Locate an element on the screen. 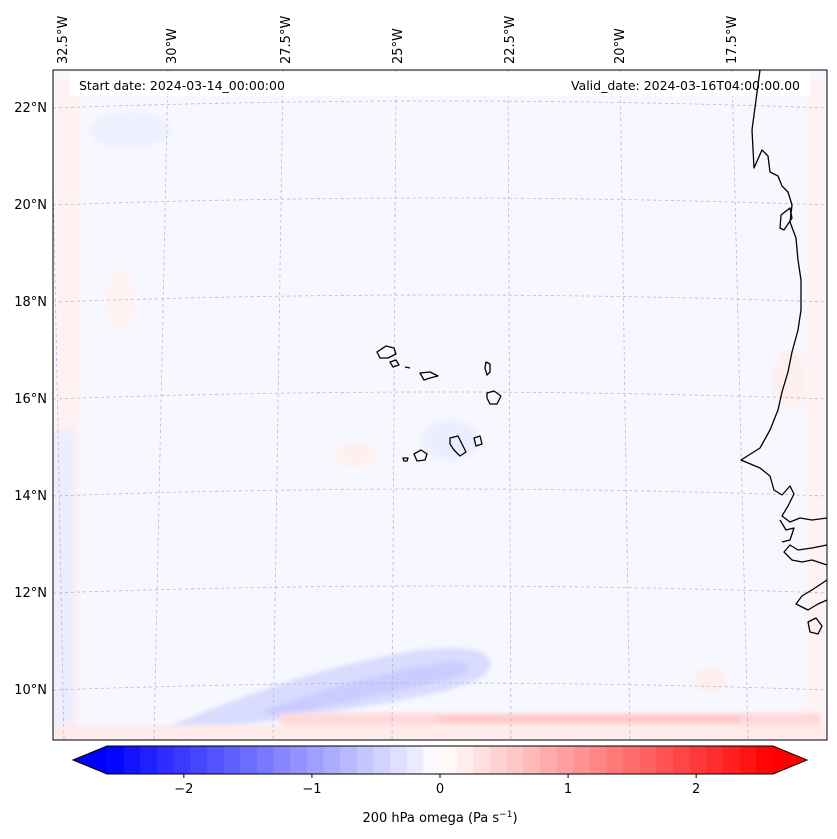 The image size is (837, 839). lon-label: 17.5°W is located at coordinates (732, 40).